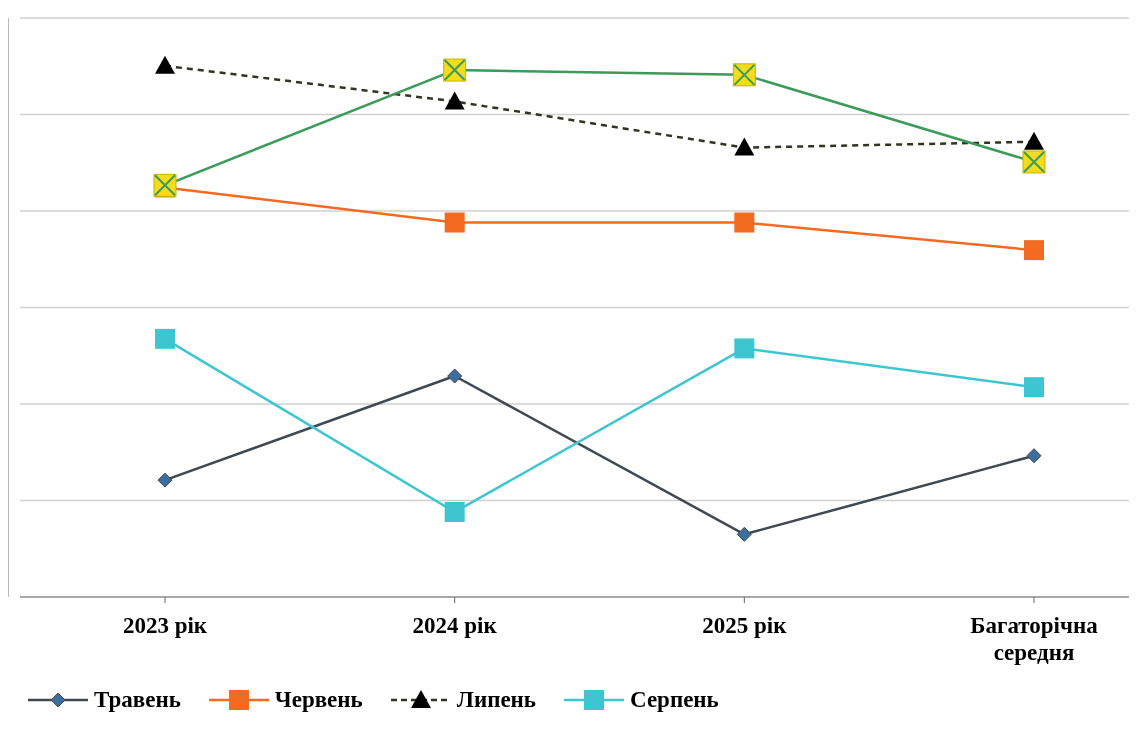 Image resolution: width=1147 pixels, height=731 pixels. I want to click on legend-label: Липень, so click(496, 700).